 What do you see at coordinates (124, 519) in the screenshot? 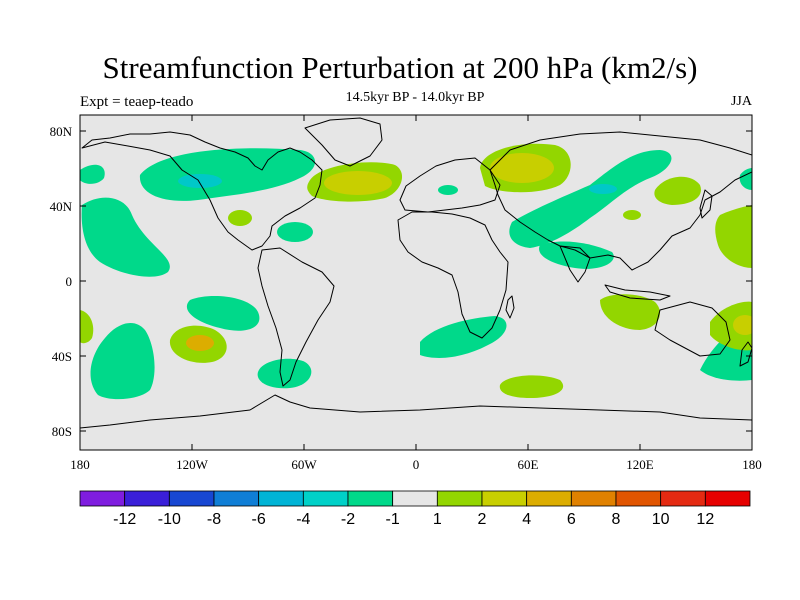
I see `colorbar-label: -12` at bounding box center [124, 519].